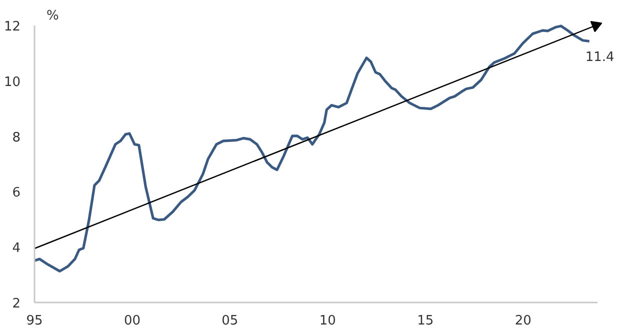  Describe the element at coordinates (16, 248) in the screenshot. I see `y-tick-label: 4` at that location.